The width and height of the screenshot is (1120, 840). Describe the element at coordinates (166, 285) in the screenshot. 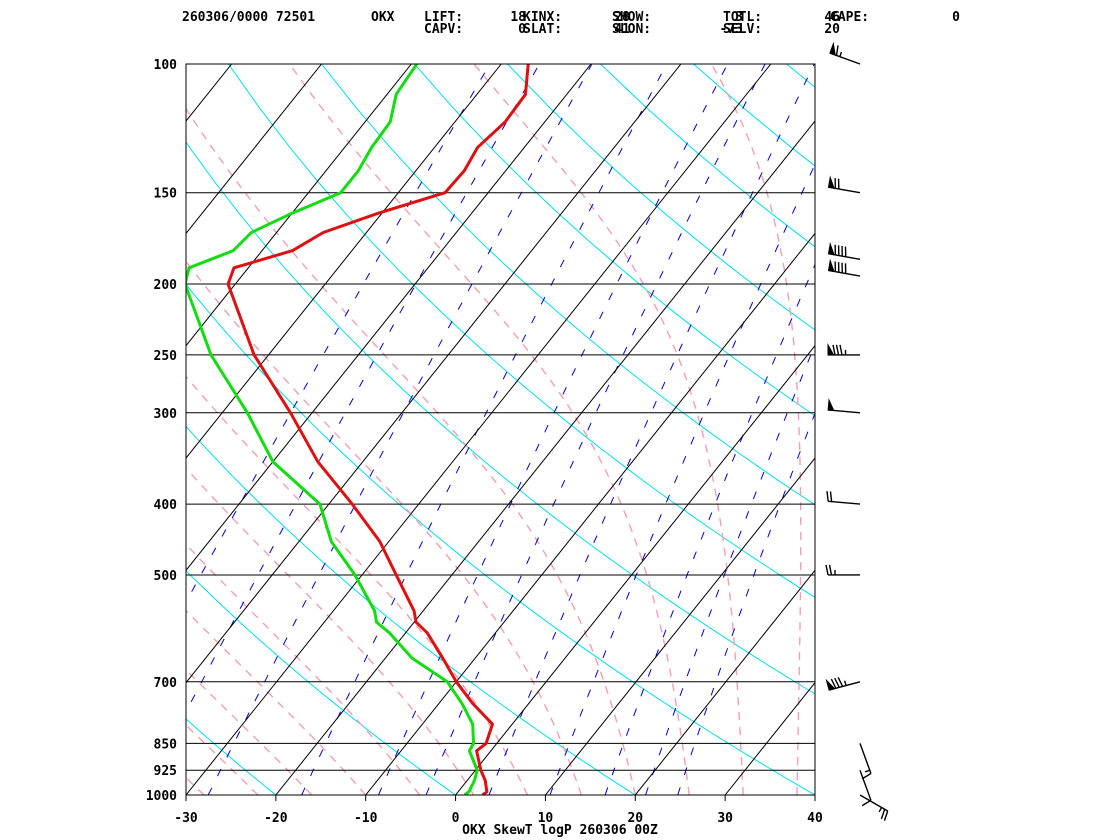

I see `pressure-tick-label: 200` at that location.